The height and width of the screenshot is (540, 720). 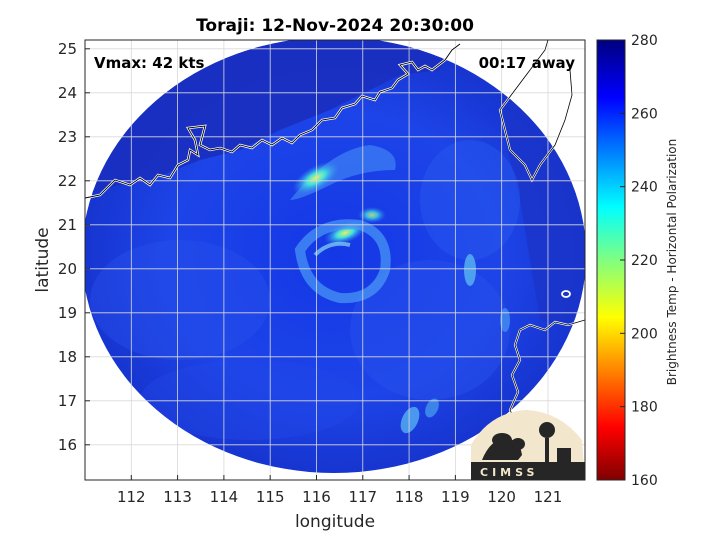 What do you see at coordinates (67, 93) in the screenshot?
I see `y-tick-label: 24` at bounding box center [67, 93].